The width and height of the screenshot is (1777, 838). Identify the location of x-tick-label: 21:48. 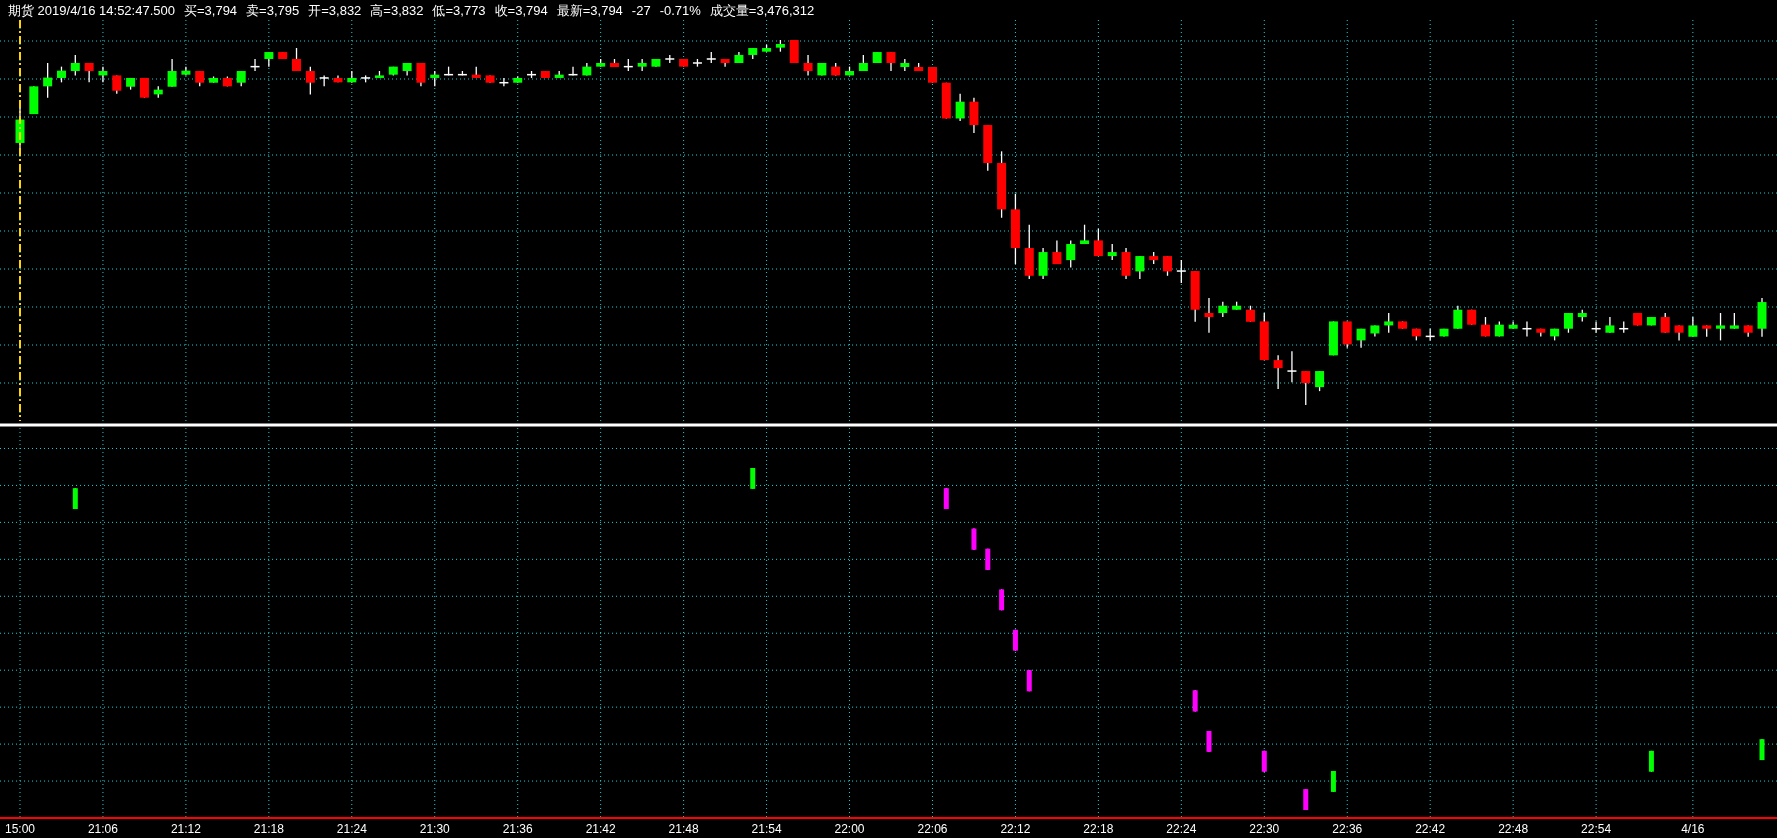
(683, 829).